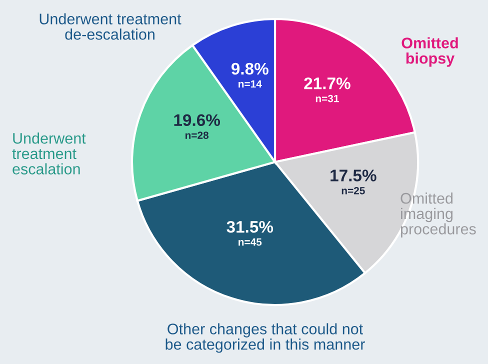 Image resolution: width=488 pixels, height=364 pixels. Describe the element at coordinates (438, 215) in the screenshot. I see `slice-label: Omitted imaging procedures` at that location.